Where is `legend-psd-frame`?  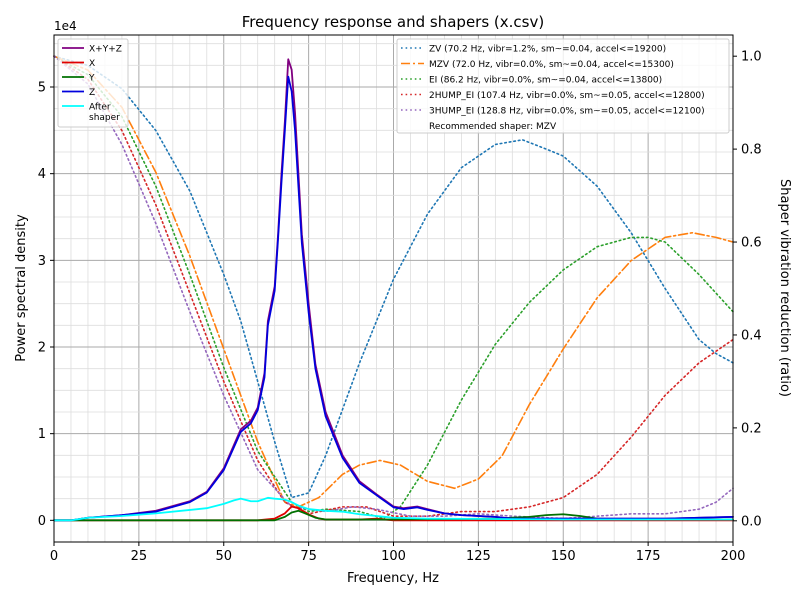
legend-psd-frame is located at coordinates (93, 83).